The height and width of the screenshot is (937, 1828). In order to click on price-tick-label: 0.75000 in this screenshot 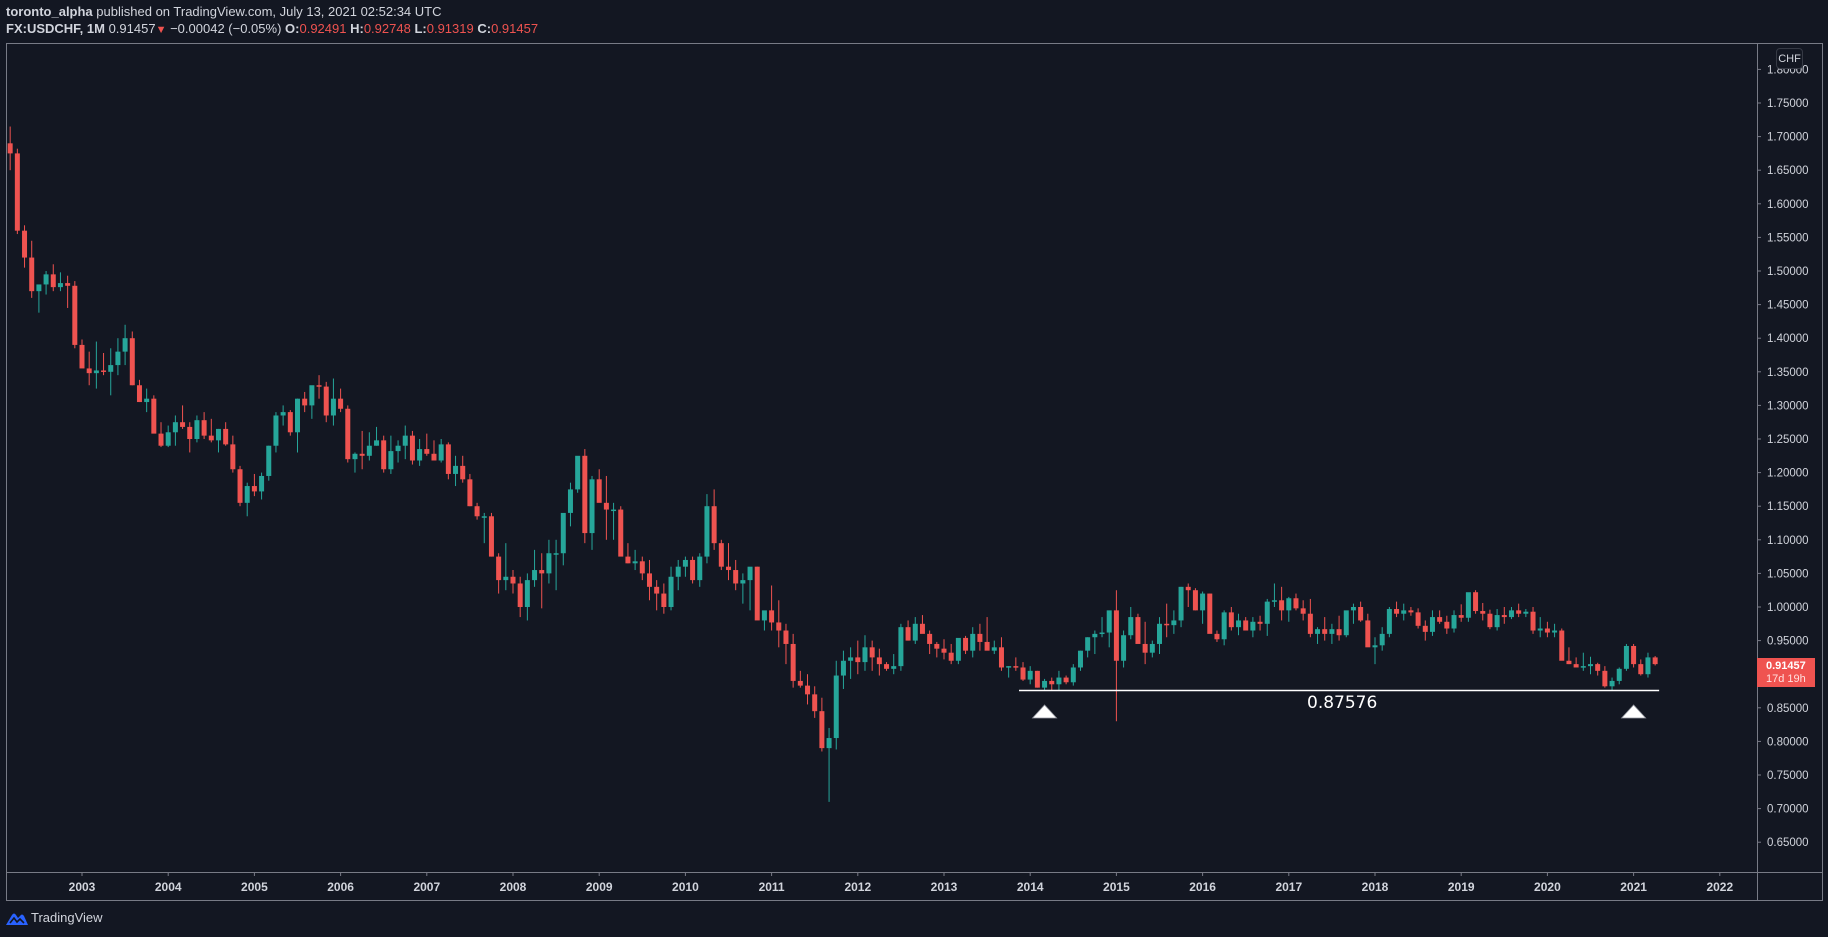, I will do `click(1788, 776)`.